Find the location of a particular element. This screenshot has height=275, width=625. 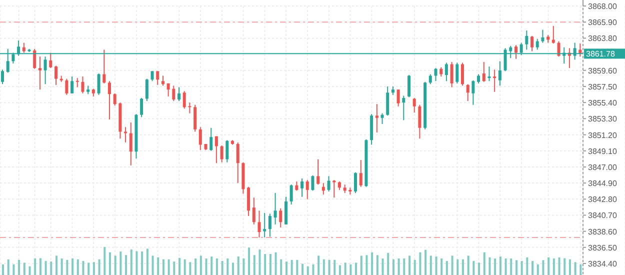

y-tick-label: 3863.80 is located at coordinates (603, 39).